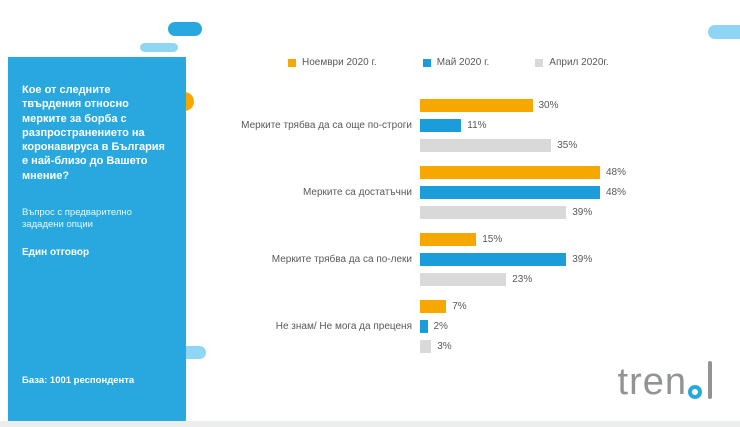  I want to click on legend-item: Април 2020г., so click(572, 62).